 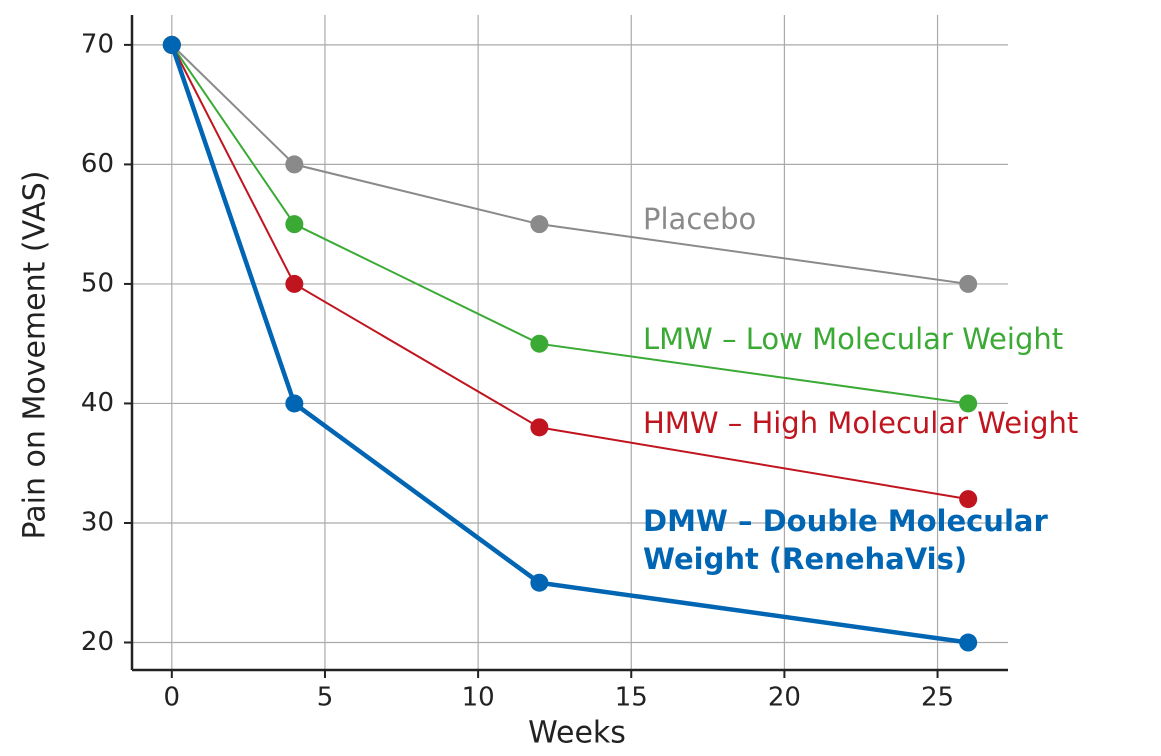 What do you see at coordinates (325, 698) in the screenshot?
I see `x-tick-label: 5` at bounding box center [325, 698].